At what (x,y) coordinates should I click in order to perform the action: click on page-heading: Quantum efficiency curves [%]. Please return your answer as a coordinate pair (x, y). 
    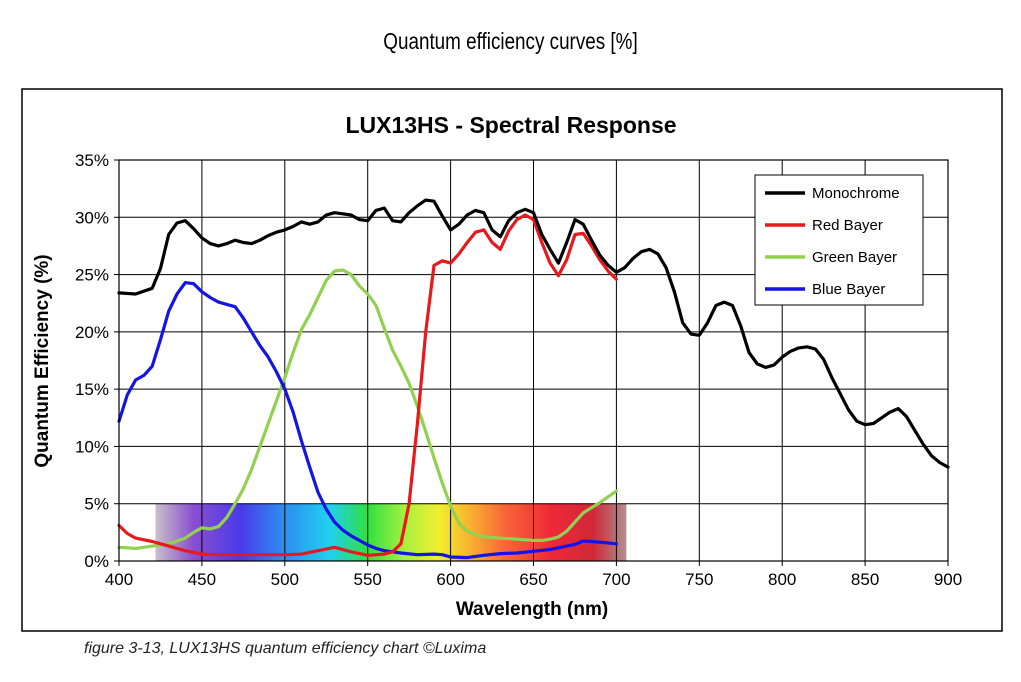
    Looking at the image, I should click on (510, 41).